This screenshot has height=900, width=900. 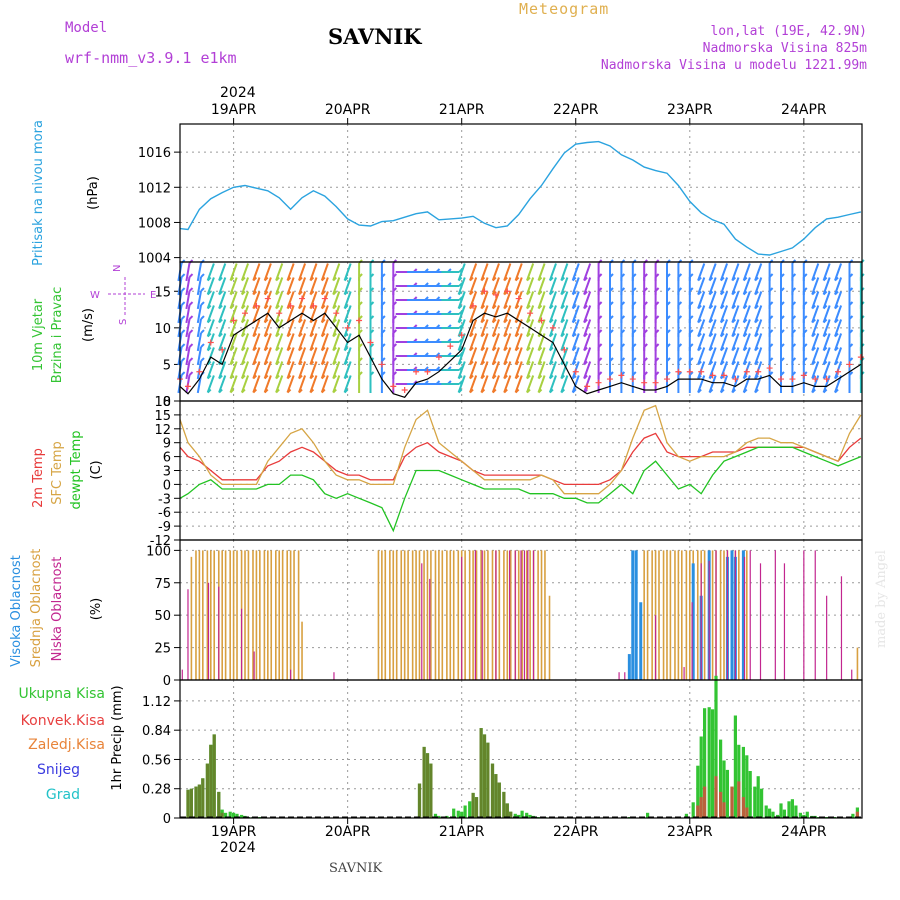 I want to click on compass-n: N, so click(x=117, y=268).